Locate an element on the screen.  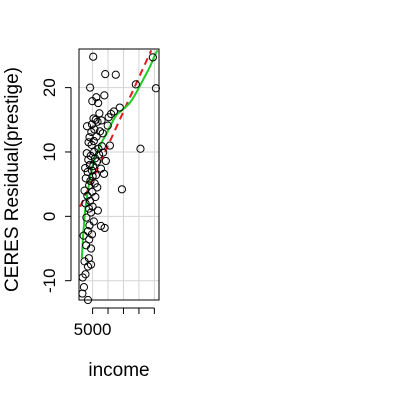
smooth-curve-layer is located at coordinates (119, 154).